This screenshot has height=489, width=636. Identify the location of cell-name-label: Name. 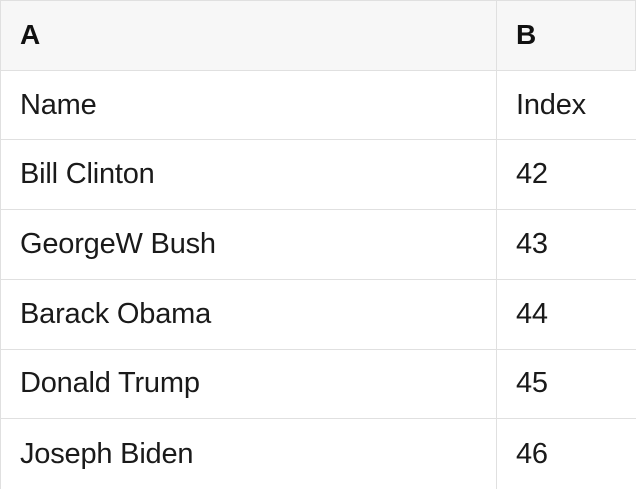
(249, 105).